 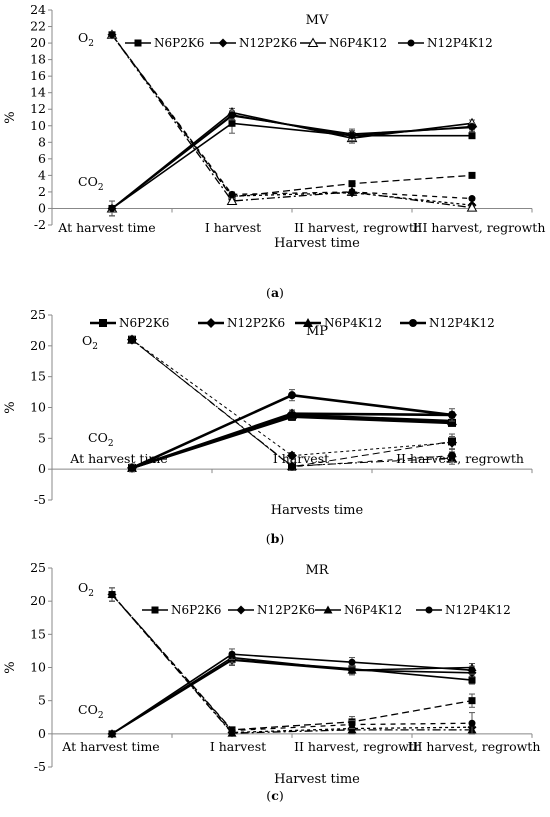 What do you see at coordinates (42, 158) in the screenshot?
I see `y-tick-label: 6` at bounding box center [42, 158].